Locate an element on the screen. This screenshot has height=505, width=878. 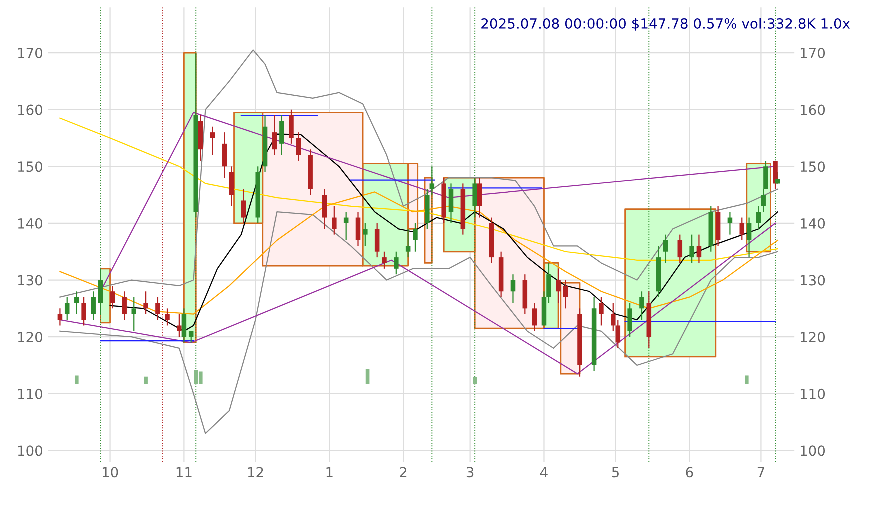
x-tick-label: 10 is located at coordinates (110, 472).